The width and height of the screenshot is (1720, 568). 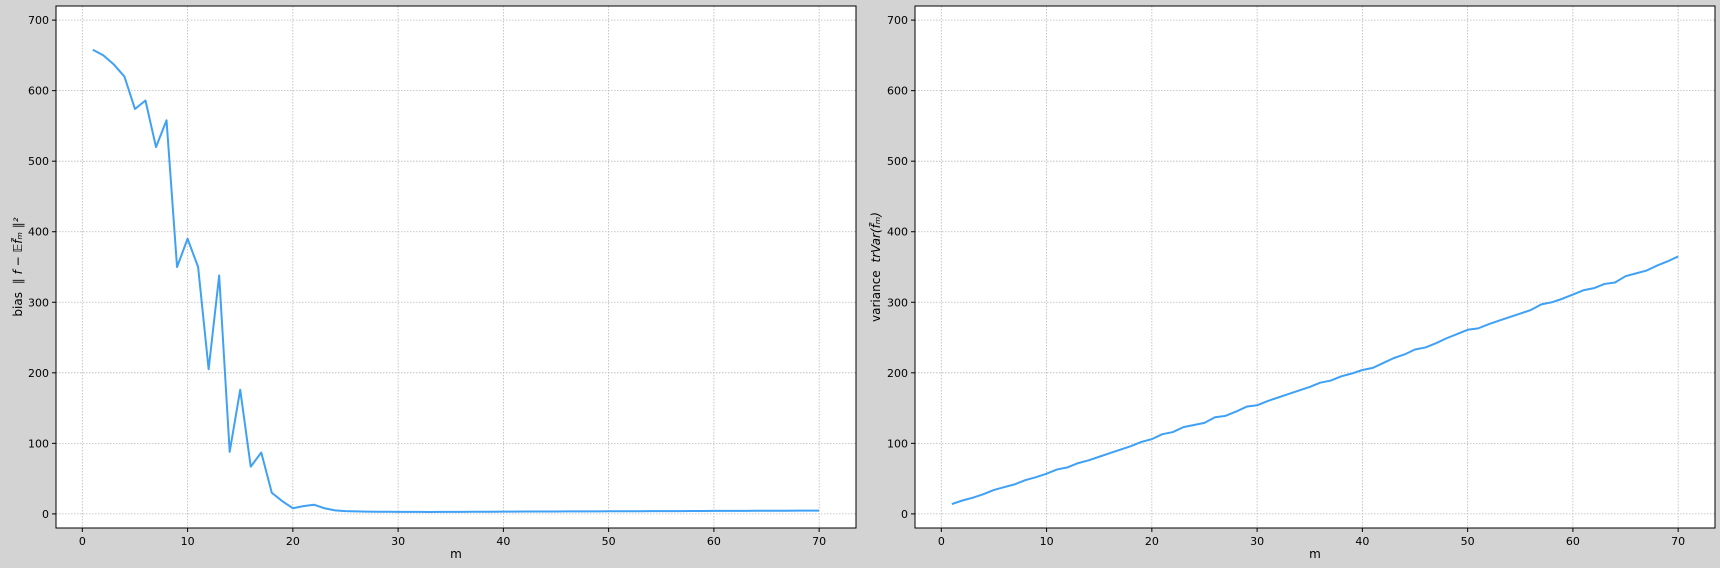 What do you see at coordinates (45, 514) in the screenshot?
I see `bias-y-tick-label: 0` at bounding box center [45, 514].